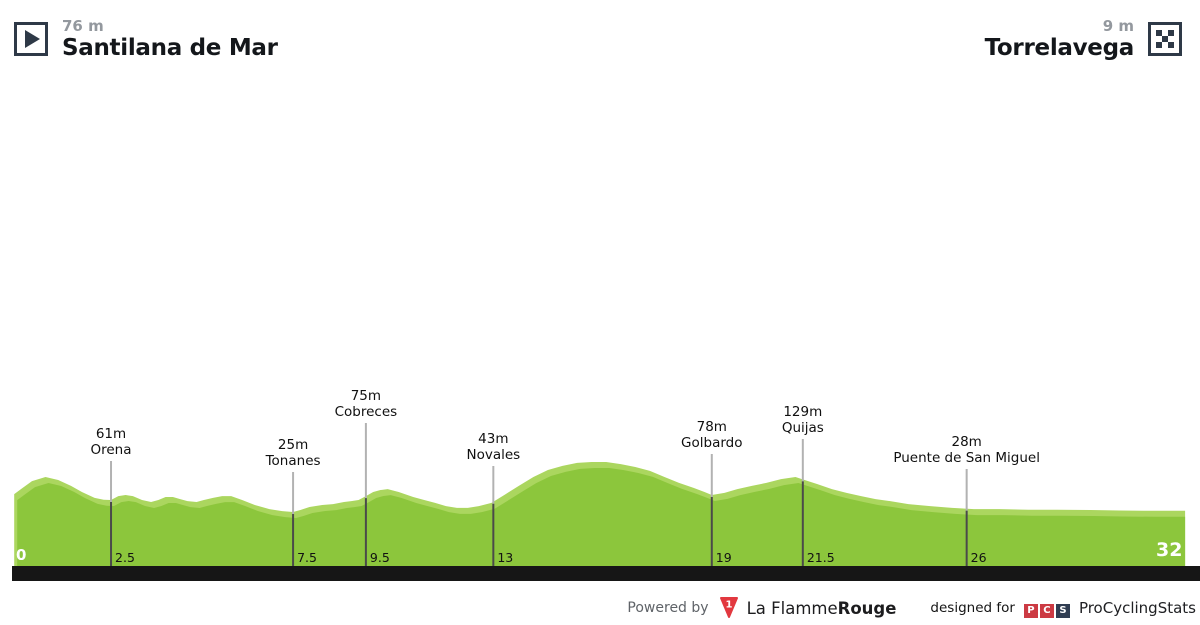  I want to click on finish-header: 9 m Torrelavega, so click(1059, 39).